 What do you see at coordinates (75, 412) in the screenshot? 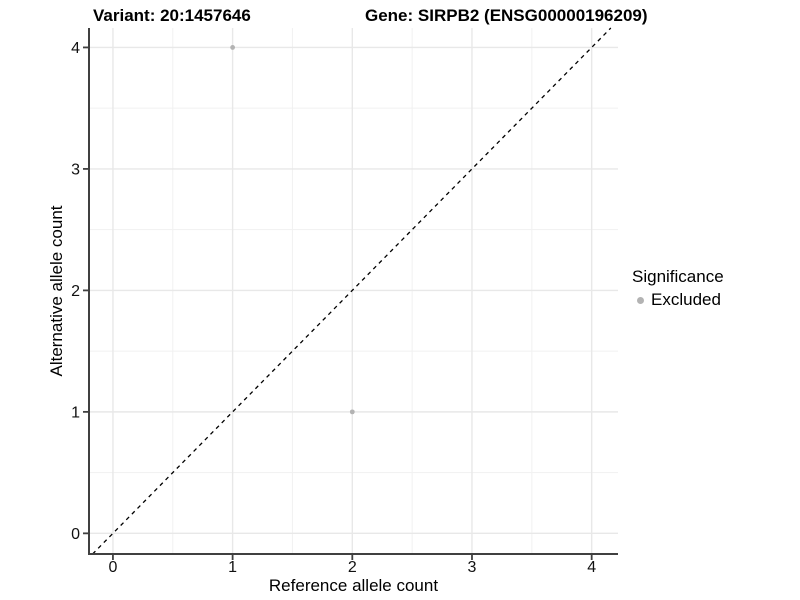
I see `y-tick-label: 1` at bounding box center [75, 412].